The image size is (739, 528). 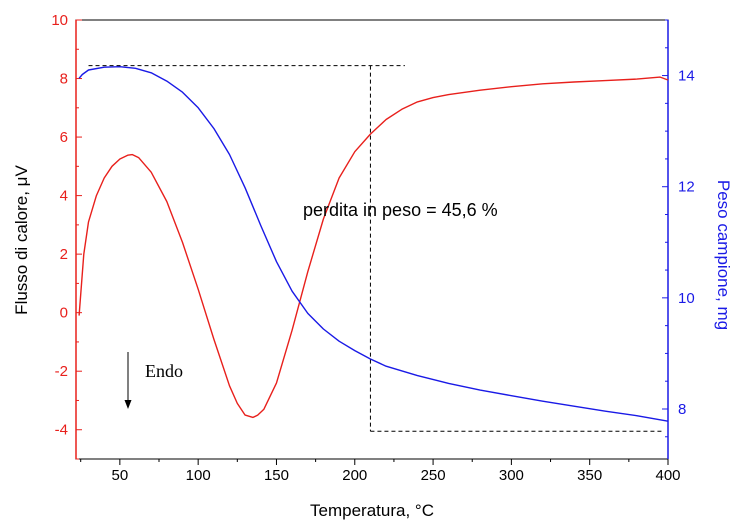 I want to click on left-tick-label: -2, so click(x=61, y=371).